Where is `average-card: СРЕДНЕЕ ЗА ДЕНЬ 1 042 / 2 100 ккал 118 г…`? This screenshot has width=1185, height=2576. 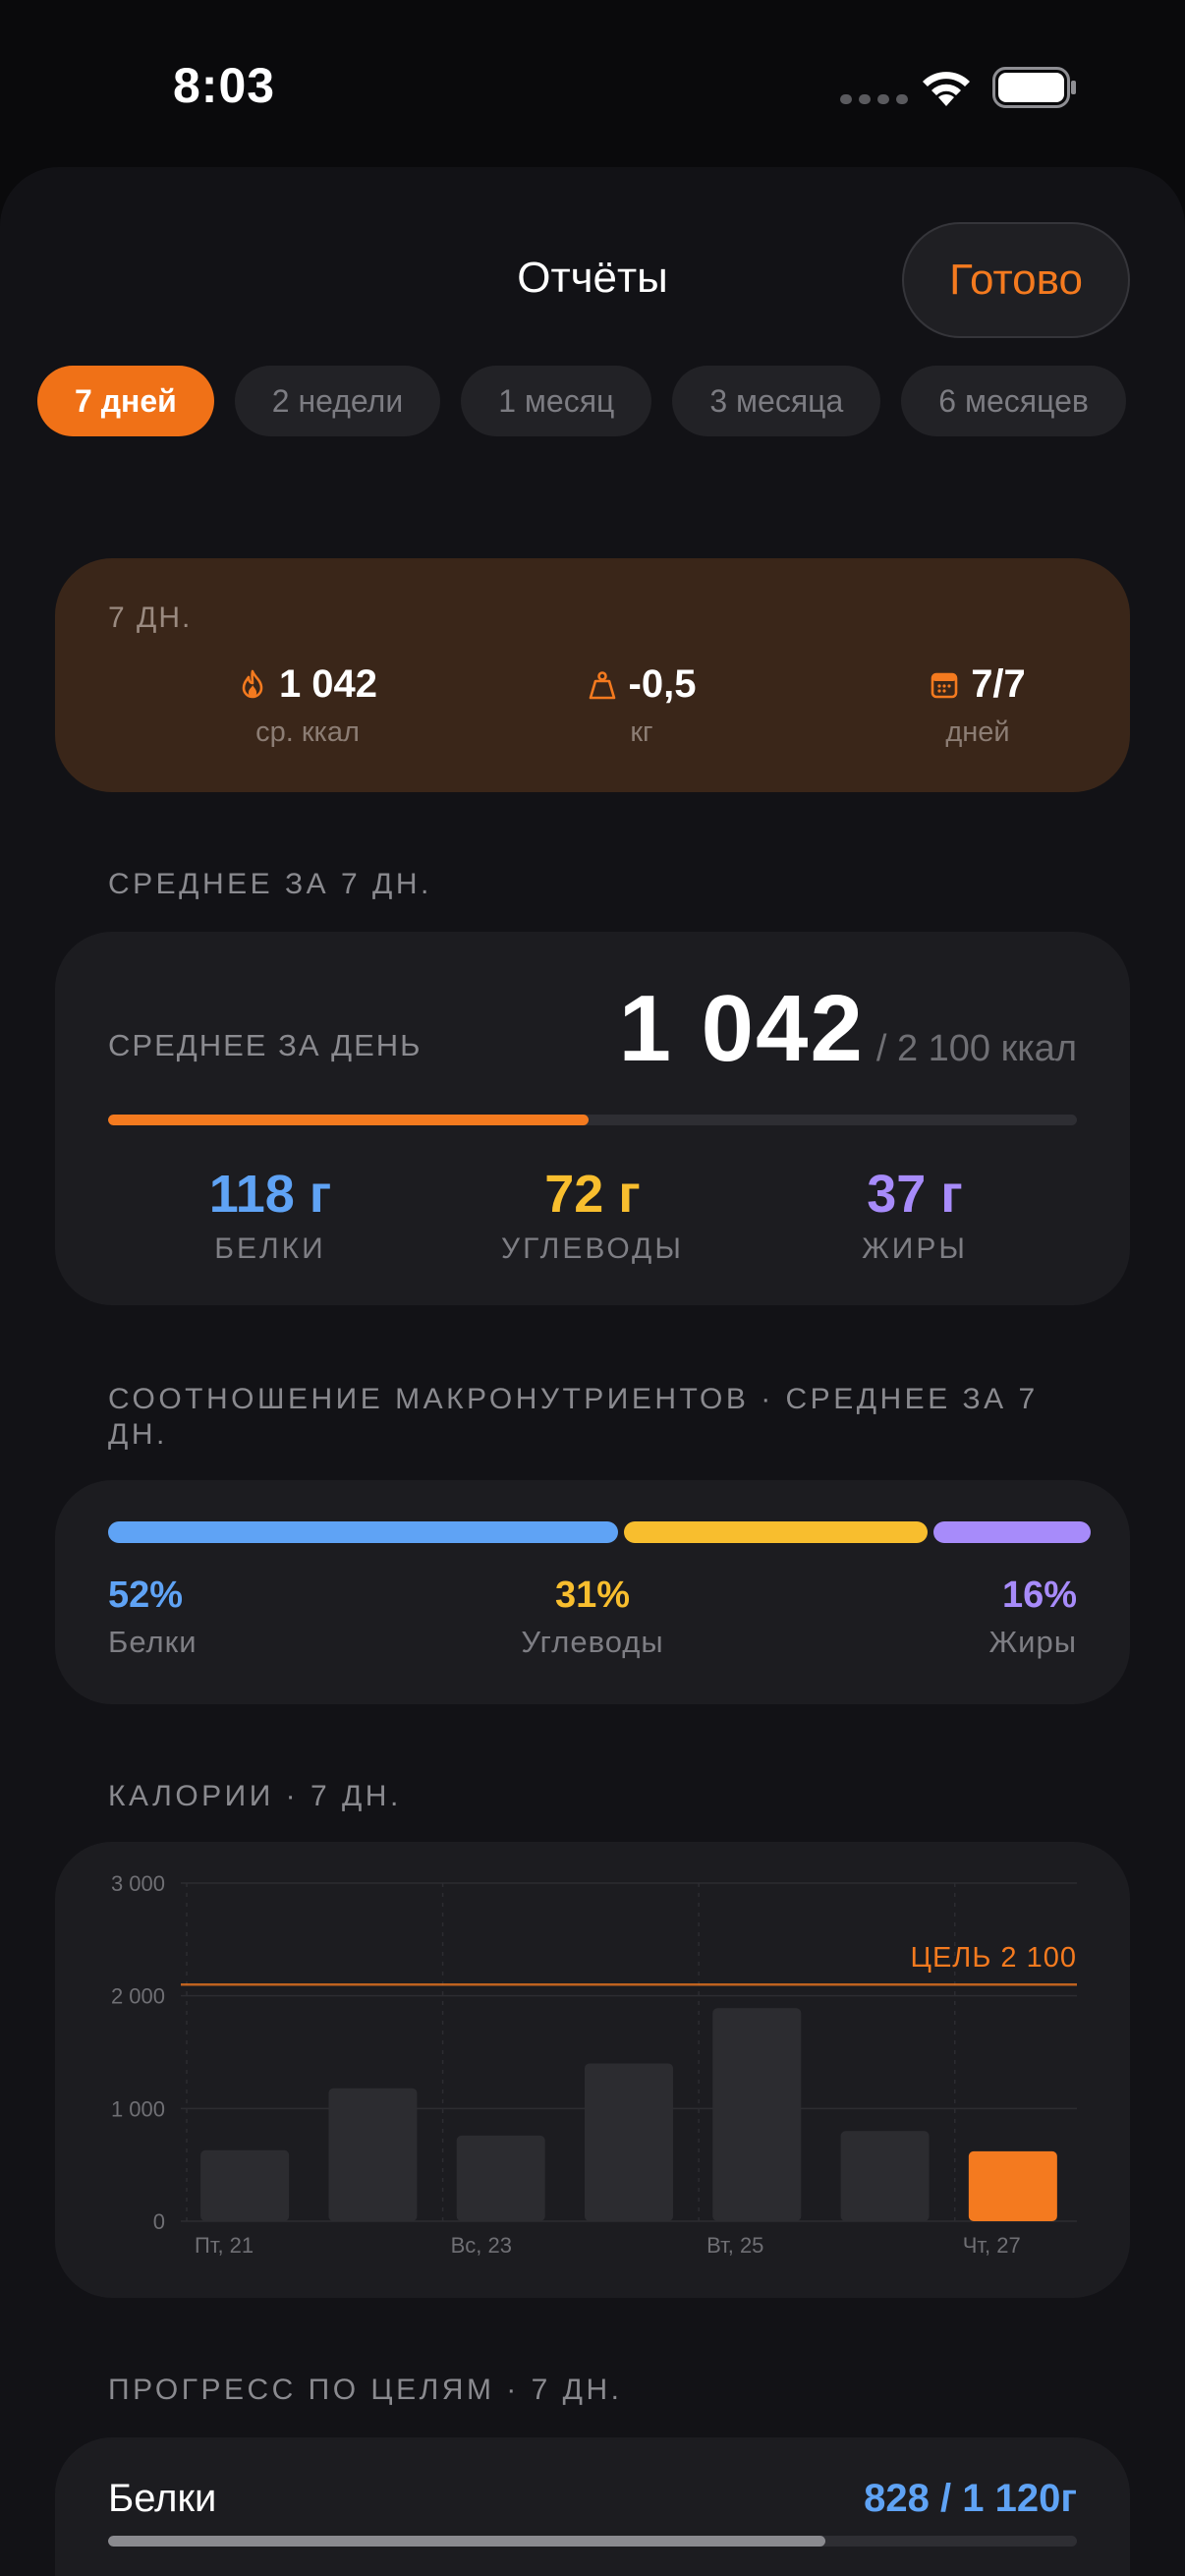 average-card: СРЕДНЕЕ ЗА ДЕНЬ 1 042 / 2 100 ккал 118 г… is located at coordinates (592, 1118).